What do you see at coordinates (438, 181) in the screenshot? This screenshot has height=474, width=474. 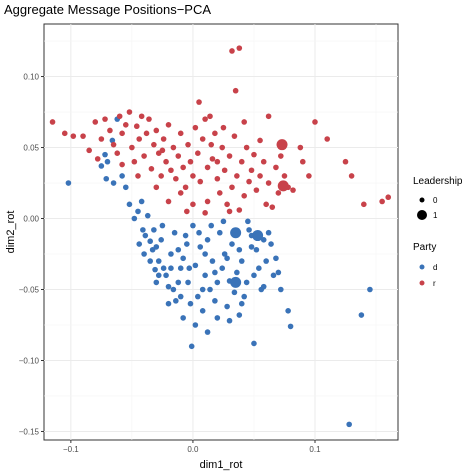 I see `legend-leadership-title: Leadership` at bounding box center [438, 181].